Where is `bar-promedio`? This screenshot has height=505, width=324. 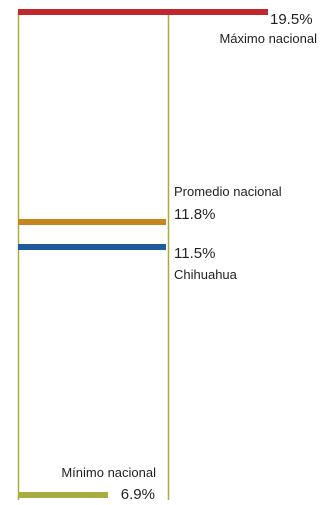
bar-promedio is located at coordinates (92, 222).